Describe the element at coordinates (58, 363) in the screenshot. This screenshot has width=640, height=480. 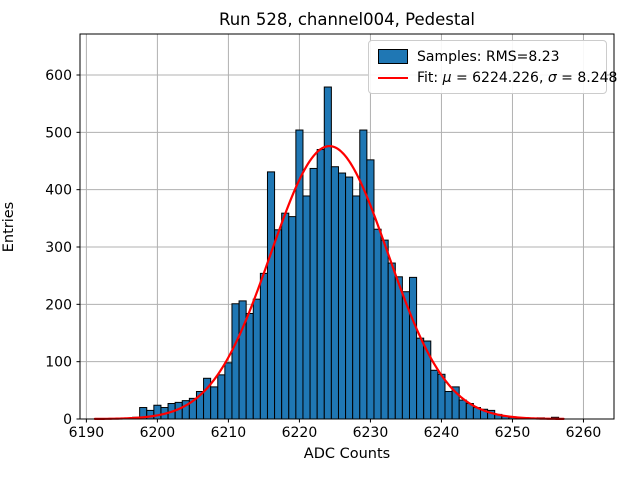
I see `y-tick-label: 100` at that location.